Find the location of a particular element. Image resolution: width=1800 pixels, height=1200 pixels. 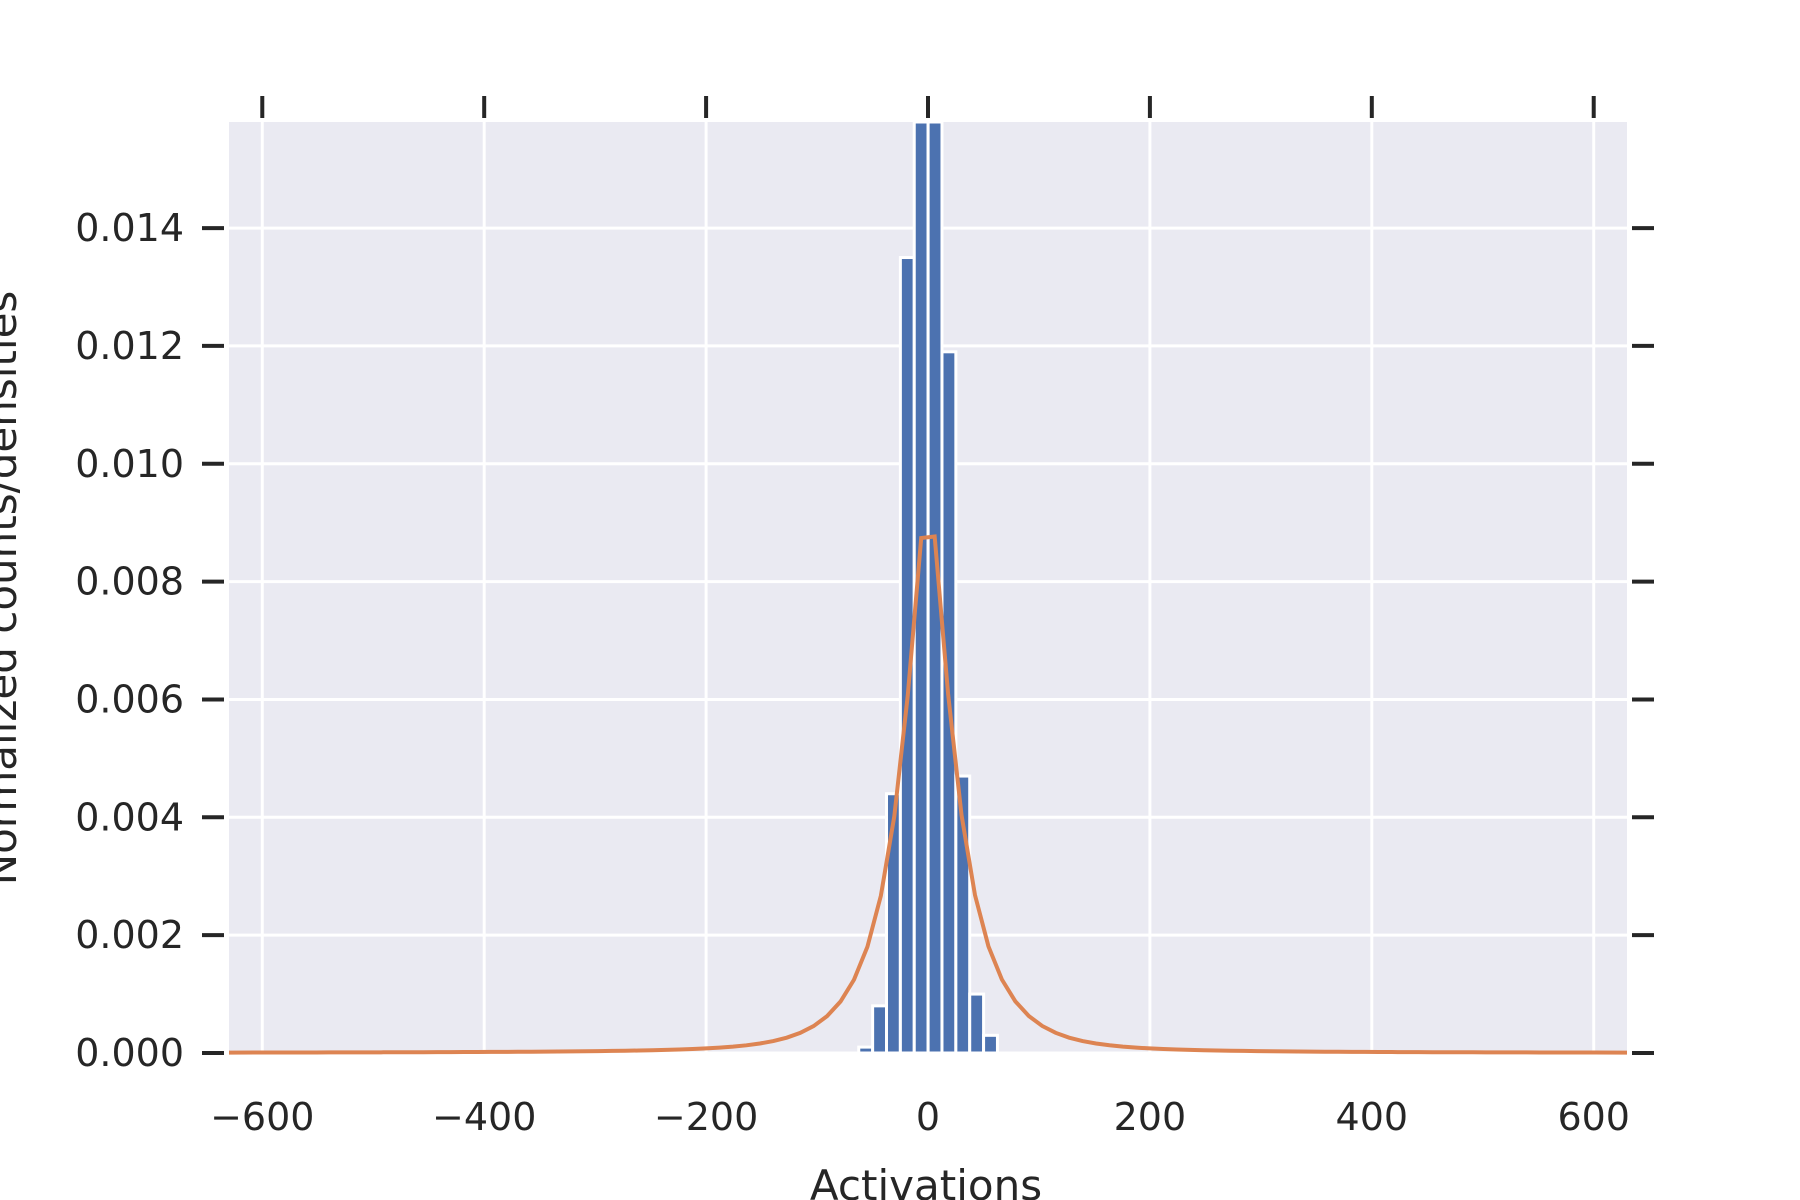

y-tick-label: 0.002 is located at coordinates (129, 935).